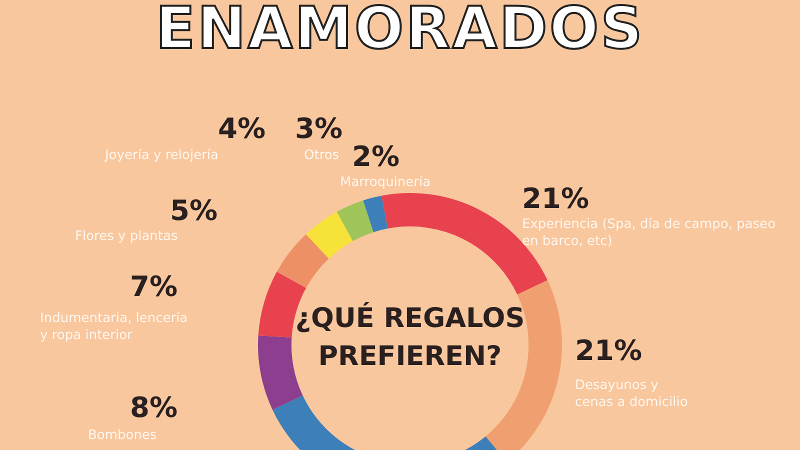 This screenshot has width=800, height=450. Describe the element at coordinates (376, 156) in the screenshot. I see `data-label: 2%` at that location.